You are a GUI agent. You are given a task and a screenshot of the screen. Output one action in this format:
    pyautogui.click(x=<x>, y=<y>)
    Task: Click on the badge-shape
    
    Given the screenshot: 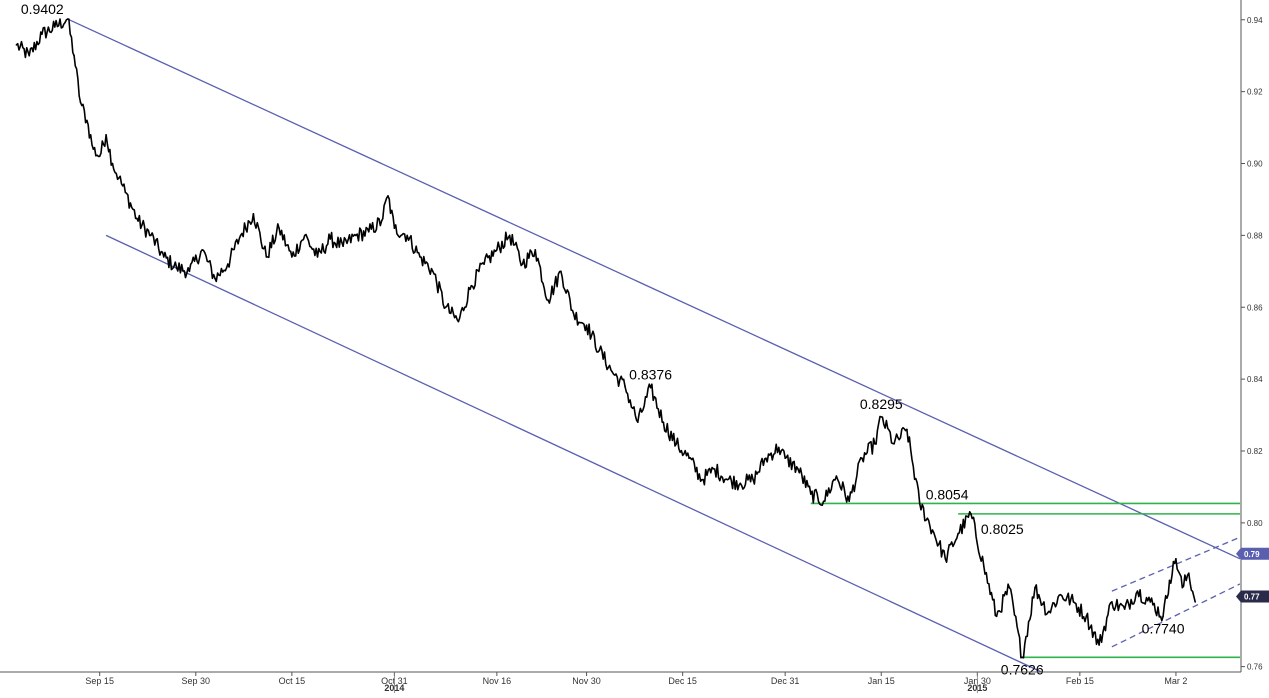 What is the action you would take?
    pyautogui.click(x=1252, y=596)
    